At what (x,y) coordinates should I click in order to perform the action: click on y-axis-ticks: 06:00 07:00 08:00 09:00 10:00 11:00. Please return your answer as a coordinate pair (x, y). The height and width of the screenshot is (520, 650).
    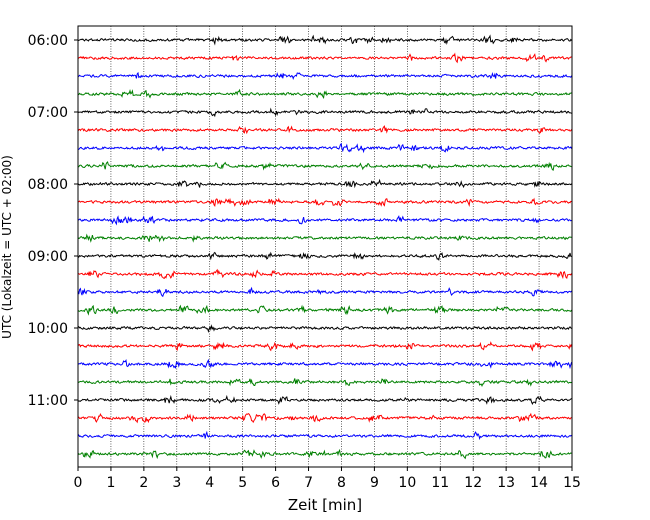
    Looking at the image, I should click on (53, 221).